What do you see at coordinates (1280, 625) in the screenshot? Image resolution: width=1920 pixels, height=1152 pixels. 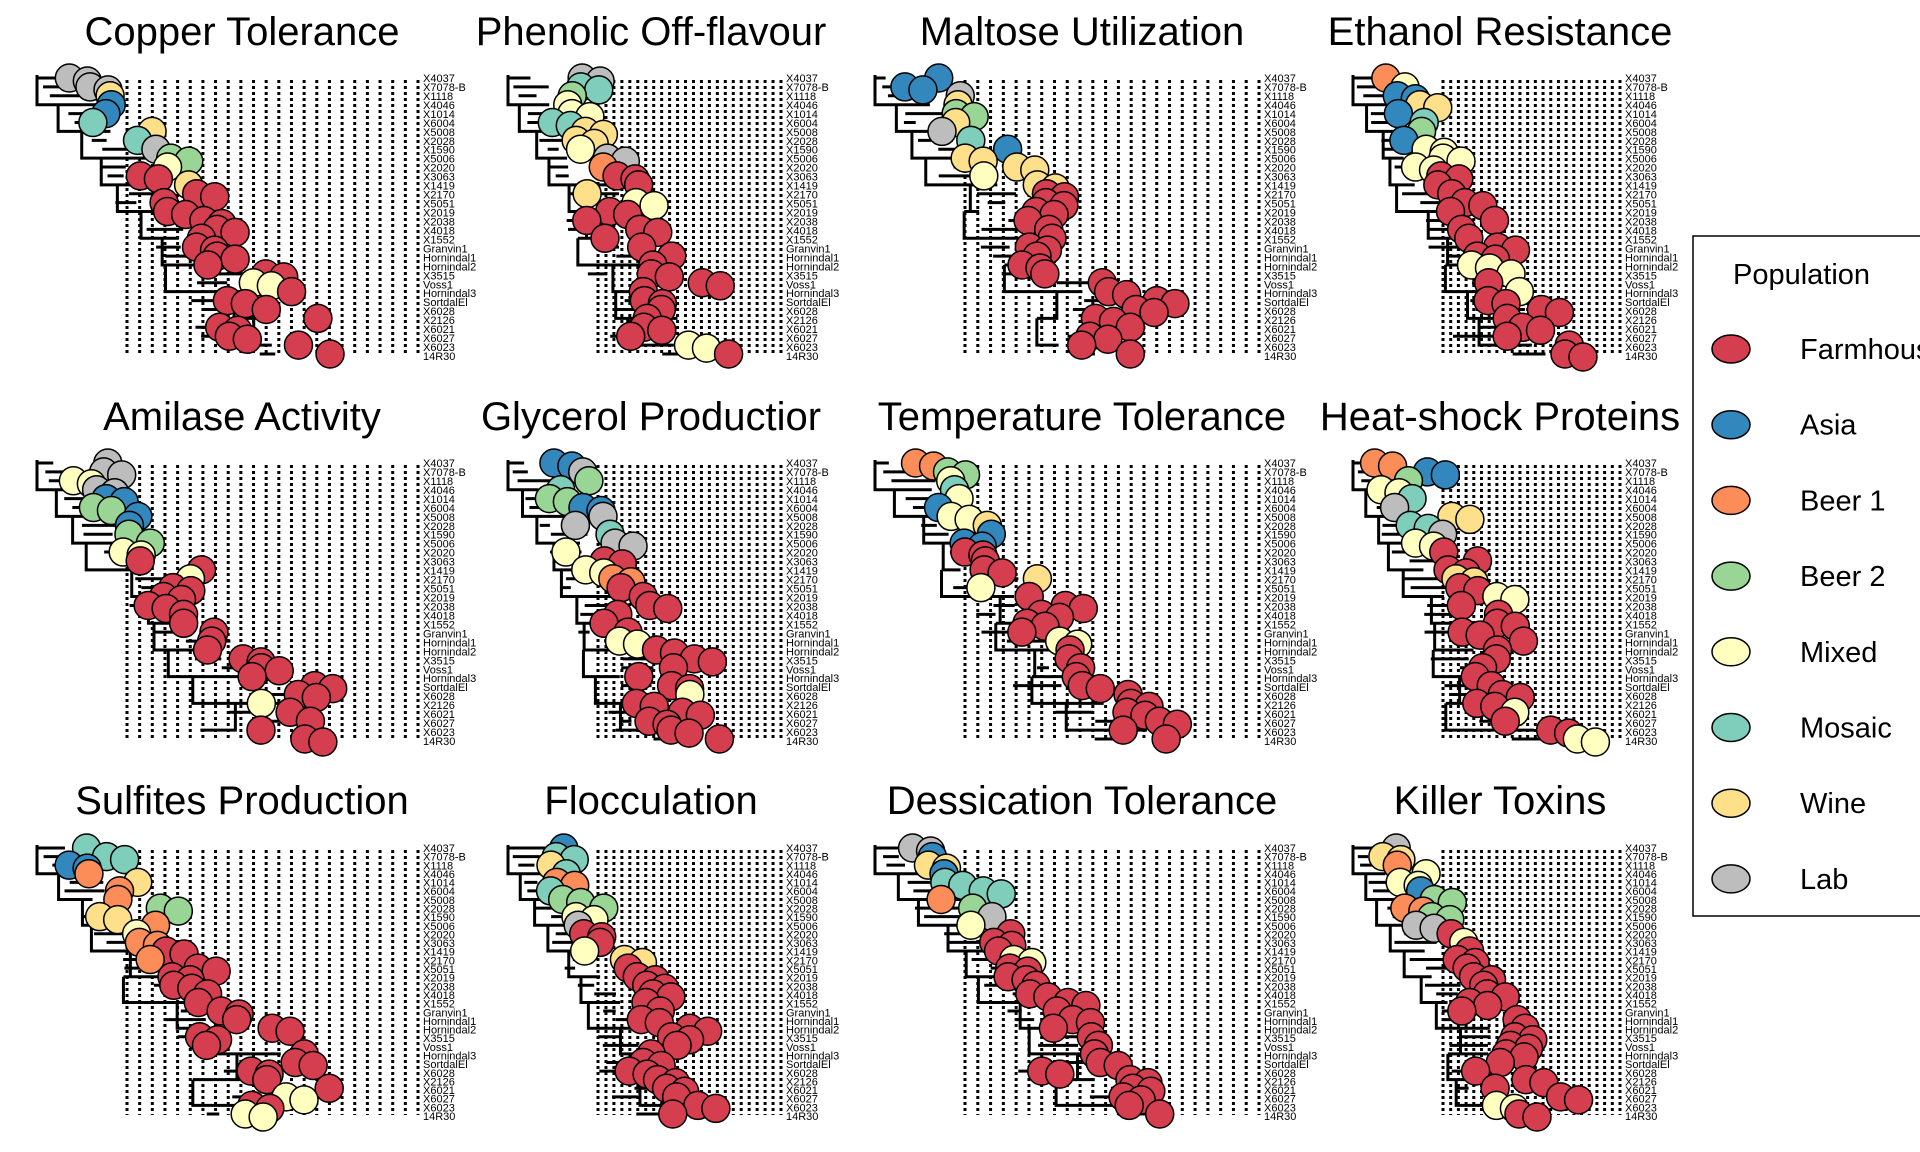 I see `tip-label: X1552` at bounding box center [1280, 625].